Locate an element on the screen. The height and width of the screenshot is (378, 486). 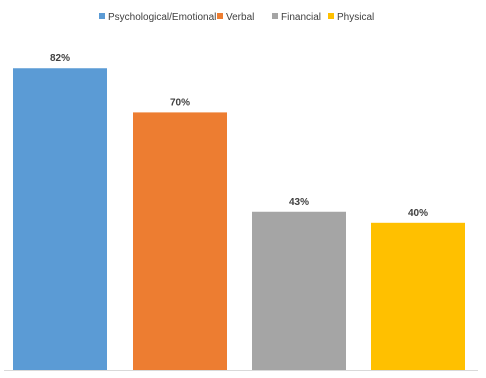
legend-item-physical: Physical is located at coordinates (351, 17).